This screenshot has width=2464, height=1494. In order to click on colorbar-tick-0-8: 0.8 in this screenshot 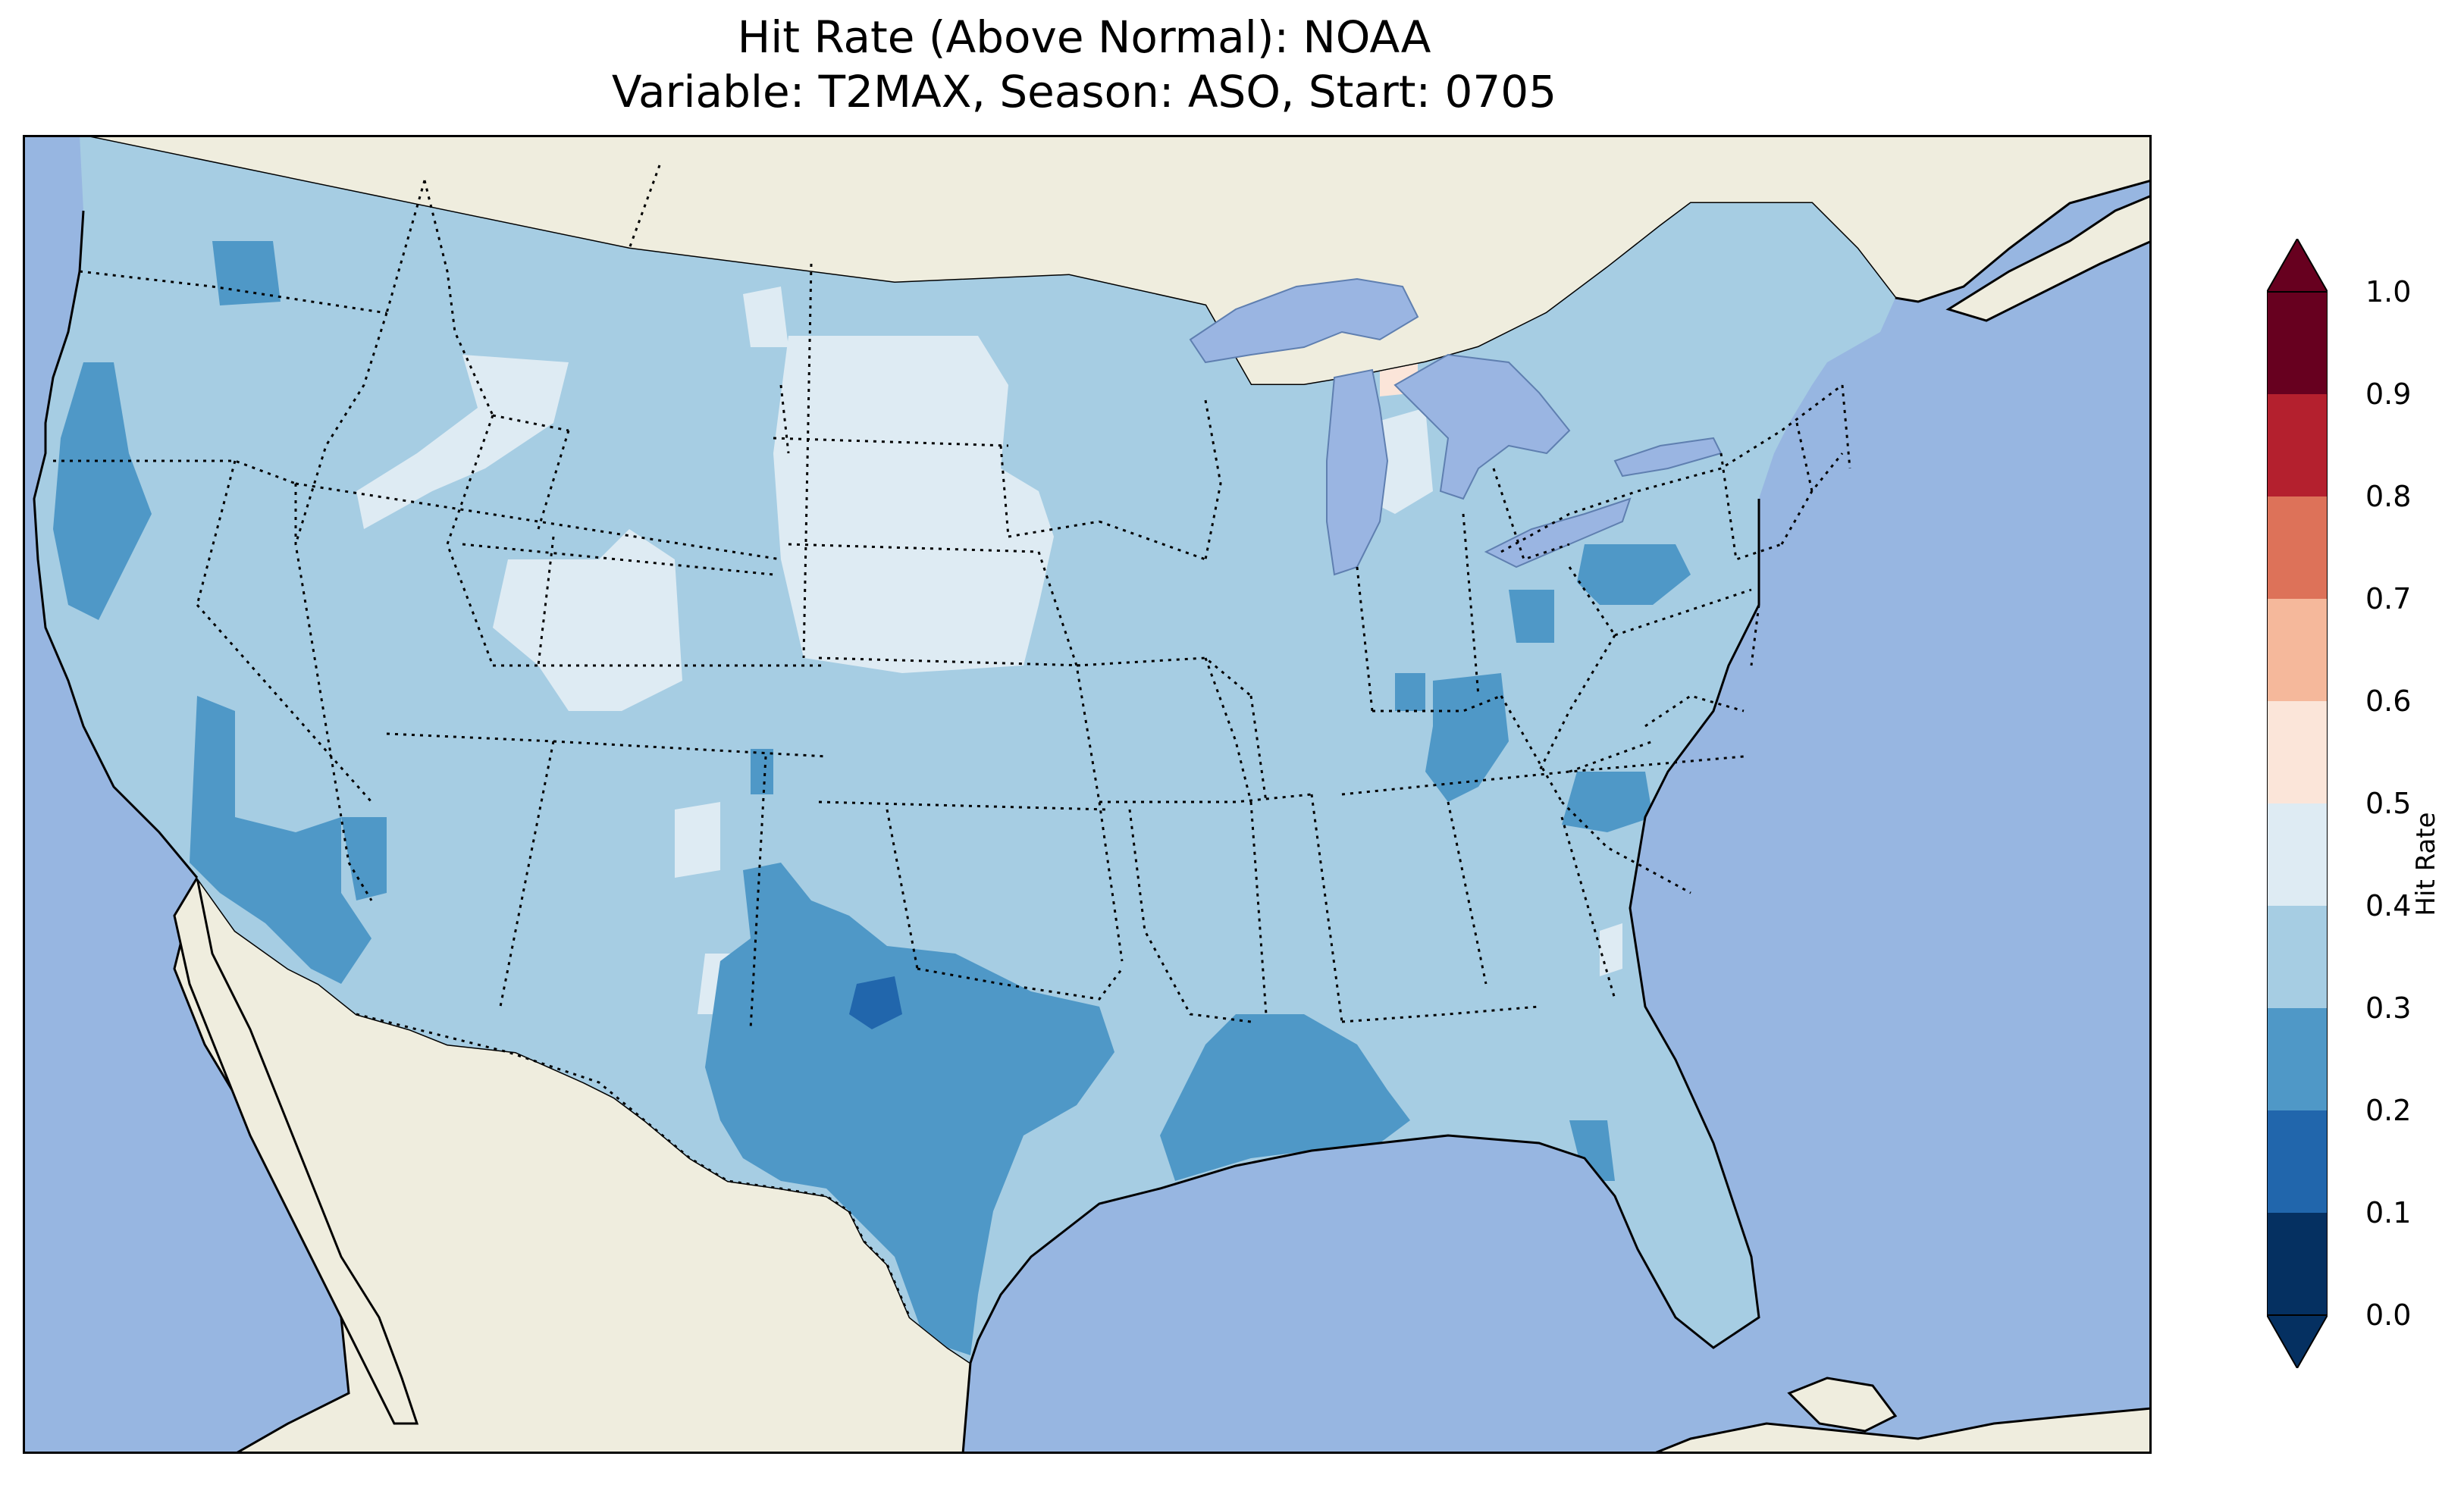, I will do `click(2388, 496)`.